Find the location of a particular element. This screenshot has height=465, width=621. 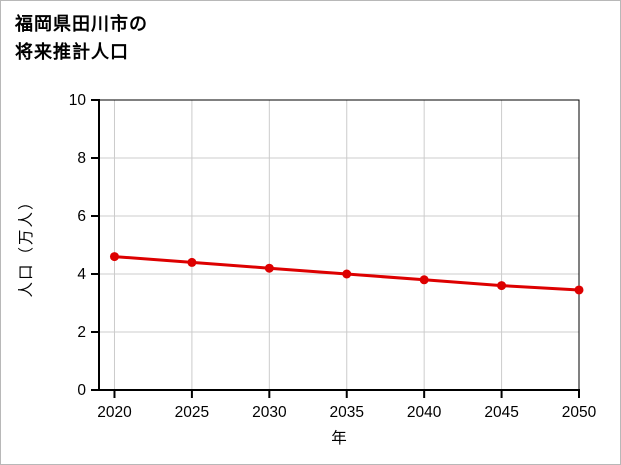

series-population is located at coordinates (346, 273).